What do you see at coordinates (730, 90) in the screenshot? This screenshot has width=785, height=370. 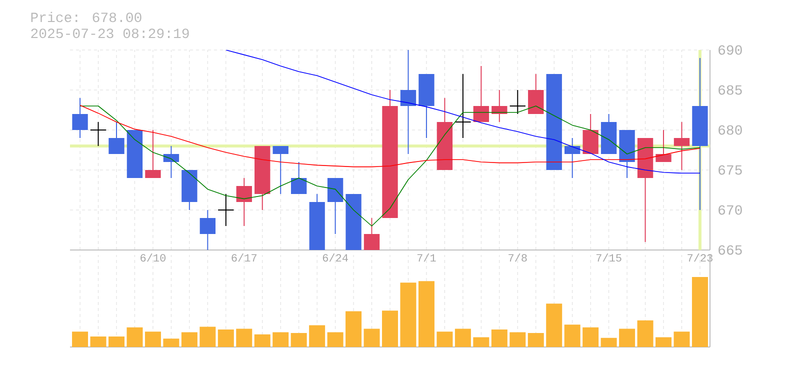 I see `y-tick-label: 685` at bounding box center [730, 90].